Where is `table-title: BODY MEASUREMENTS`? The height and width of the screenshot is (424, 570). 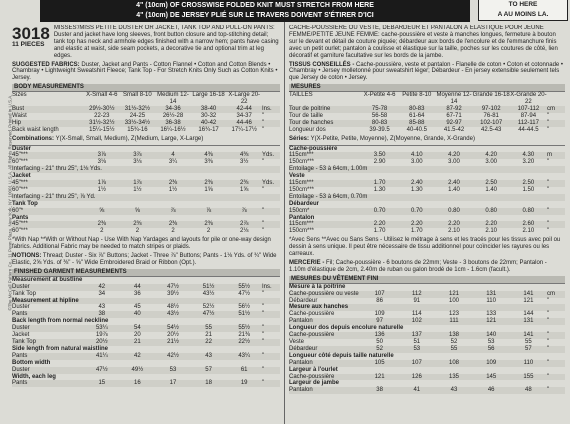 table-title: BODY MEASUREMENTS is located at coordinates (146, 88).